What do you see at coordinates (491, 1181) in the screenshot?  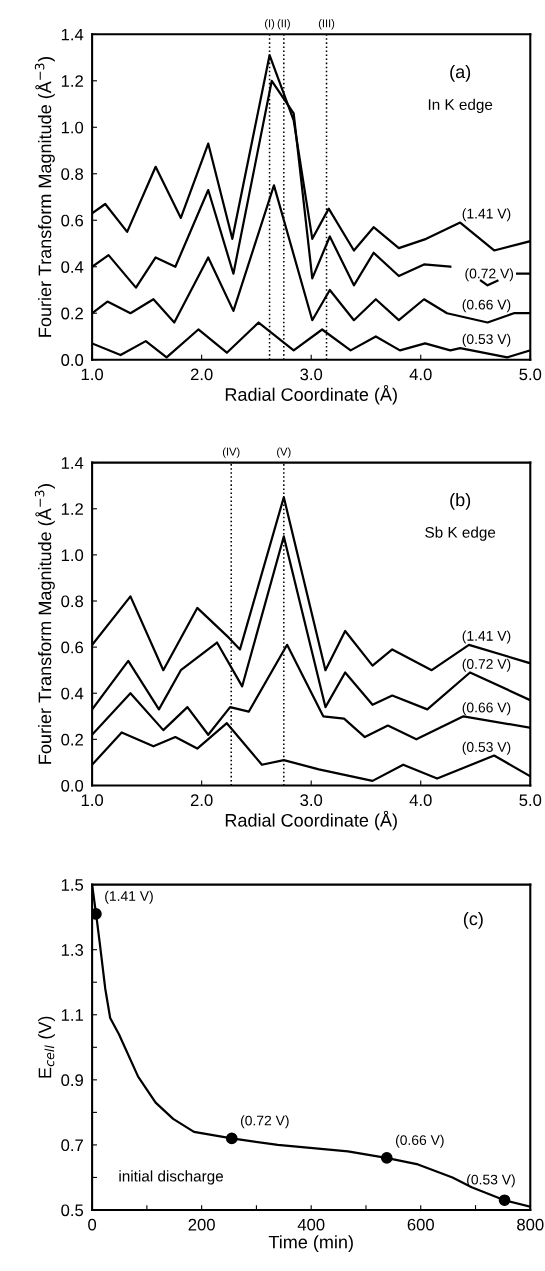 I see `data-label: (0.53 V)` at bounding box center [491, 1181].